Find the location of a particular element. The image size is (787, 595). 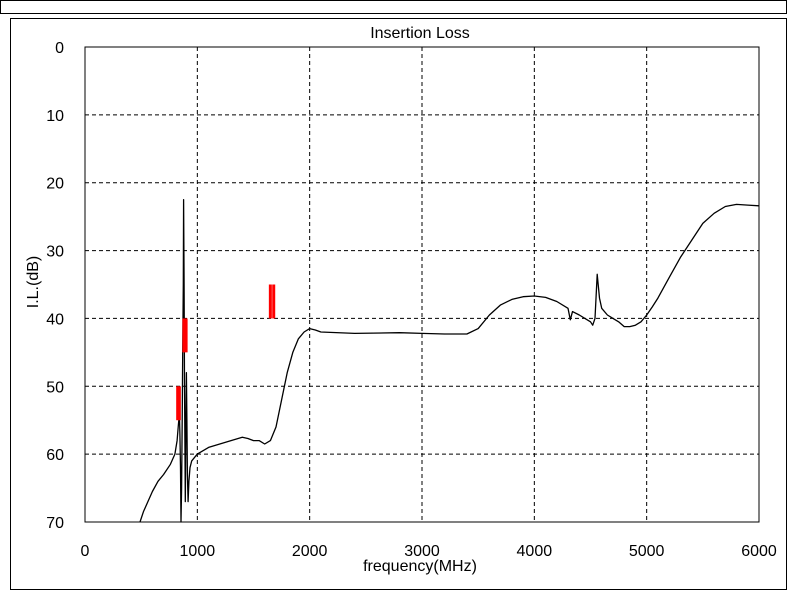

x-tick-label: 0 is located at coordinates (85, 551).